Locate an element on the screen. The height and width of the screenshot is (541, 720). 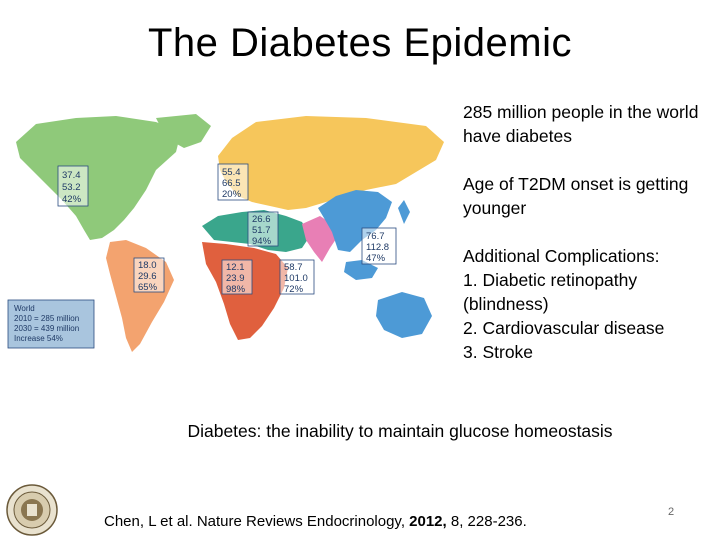
region-japan is located at coordinates (404, 212).